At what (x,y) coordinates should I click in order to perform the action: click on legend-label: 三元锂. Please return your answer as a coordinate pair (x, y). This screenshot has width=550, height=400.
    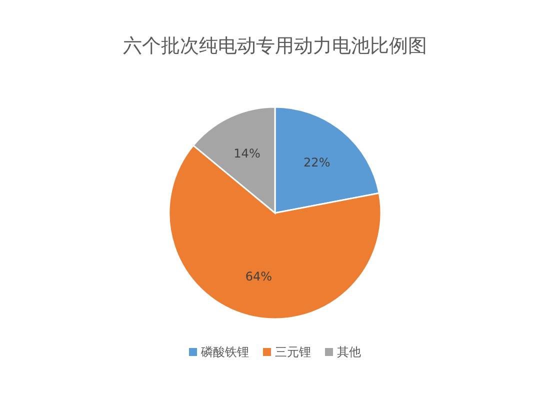
    Looking at the image, I should click on (293, 352).